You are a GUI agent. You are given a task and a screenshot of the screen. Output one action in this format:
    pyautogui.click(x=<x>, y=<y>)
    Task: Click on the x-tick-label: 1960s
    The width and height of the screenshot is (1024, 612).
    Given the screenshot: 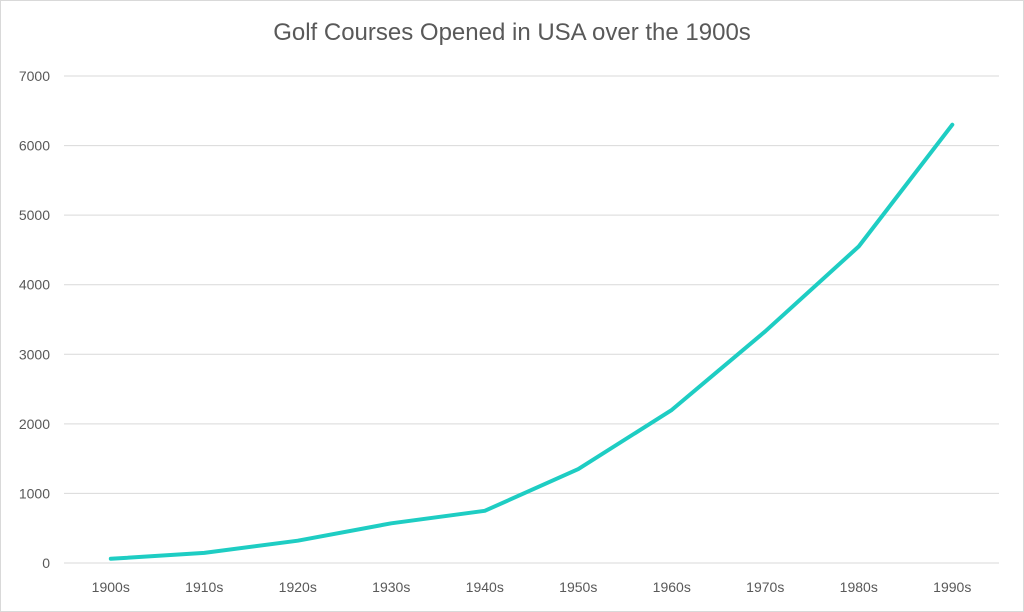 What is the action you would take?
    pyautogui.click(x=672, y=587)
    